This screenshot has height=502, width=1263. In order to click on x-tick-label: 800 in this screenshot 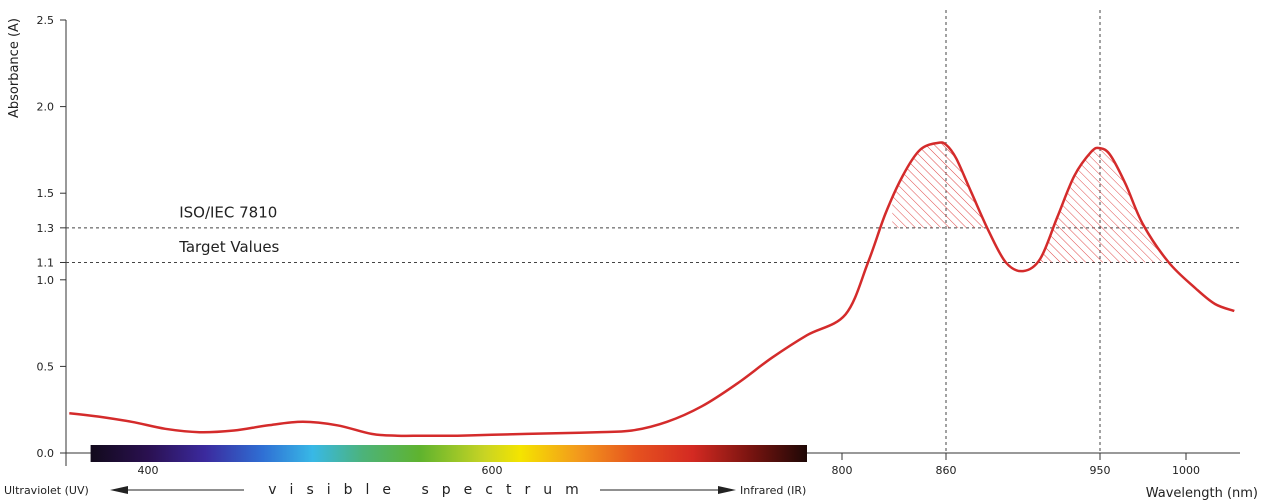, I will do `click(842, 470)`.